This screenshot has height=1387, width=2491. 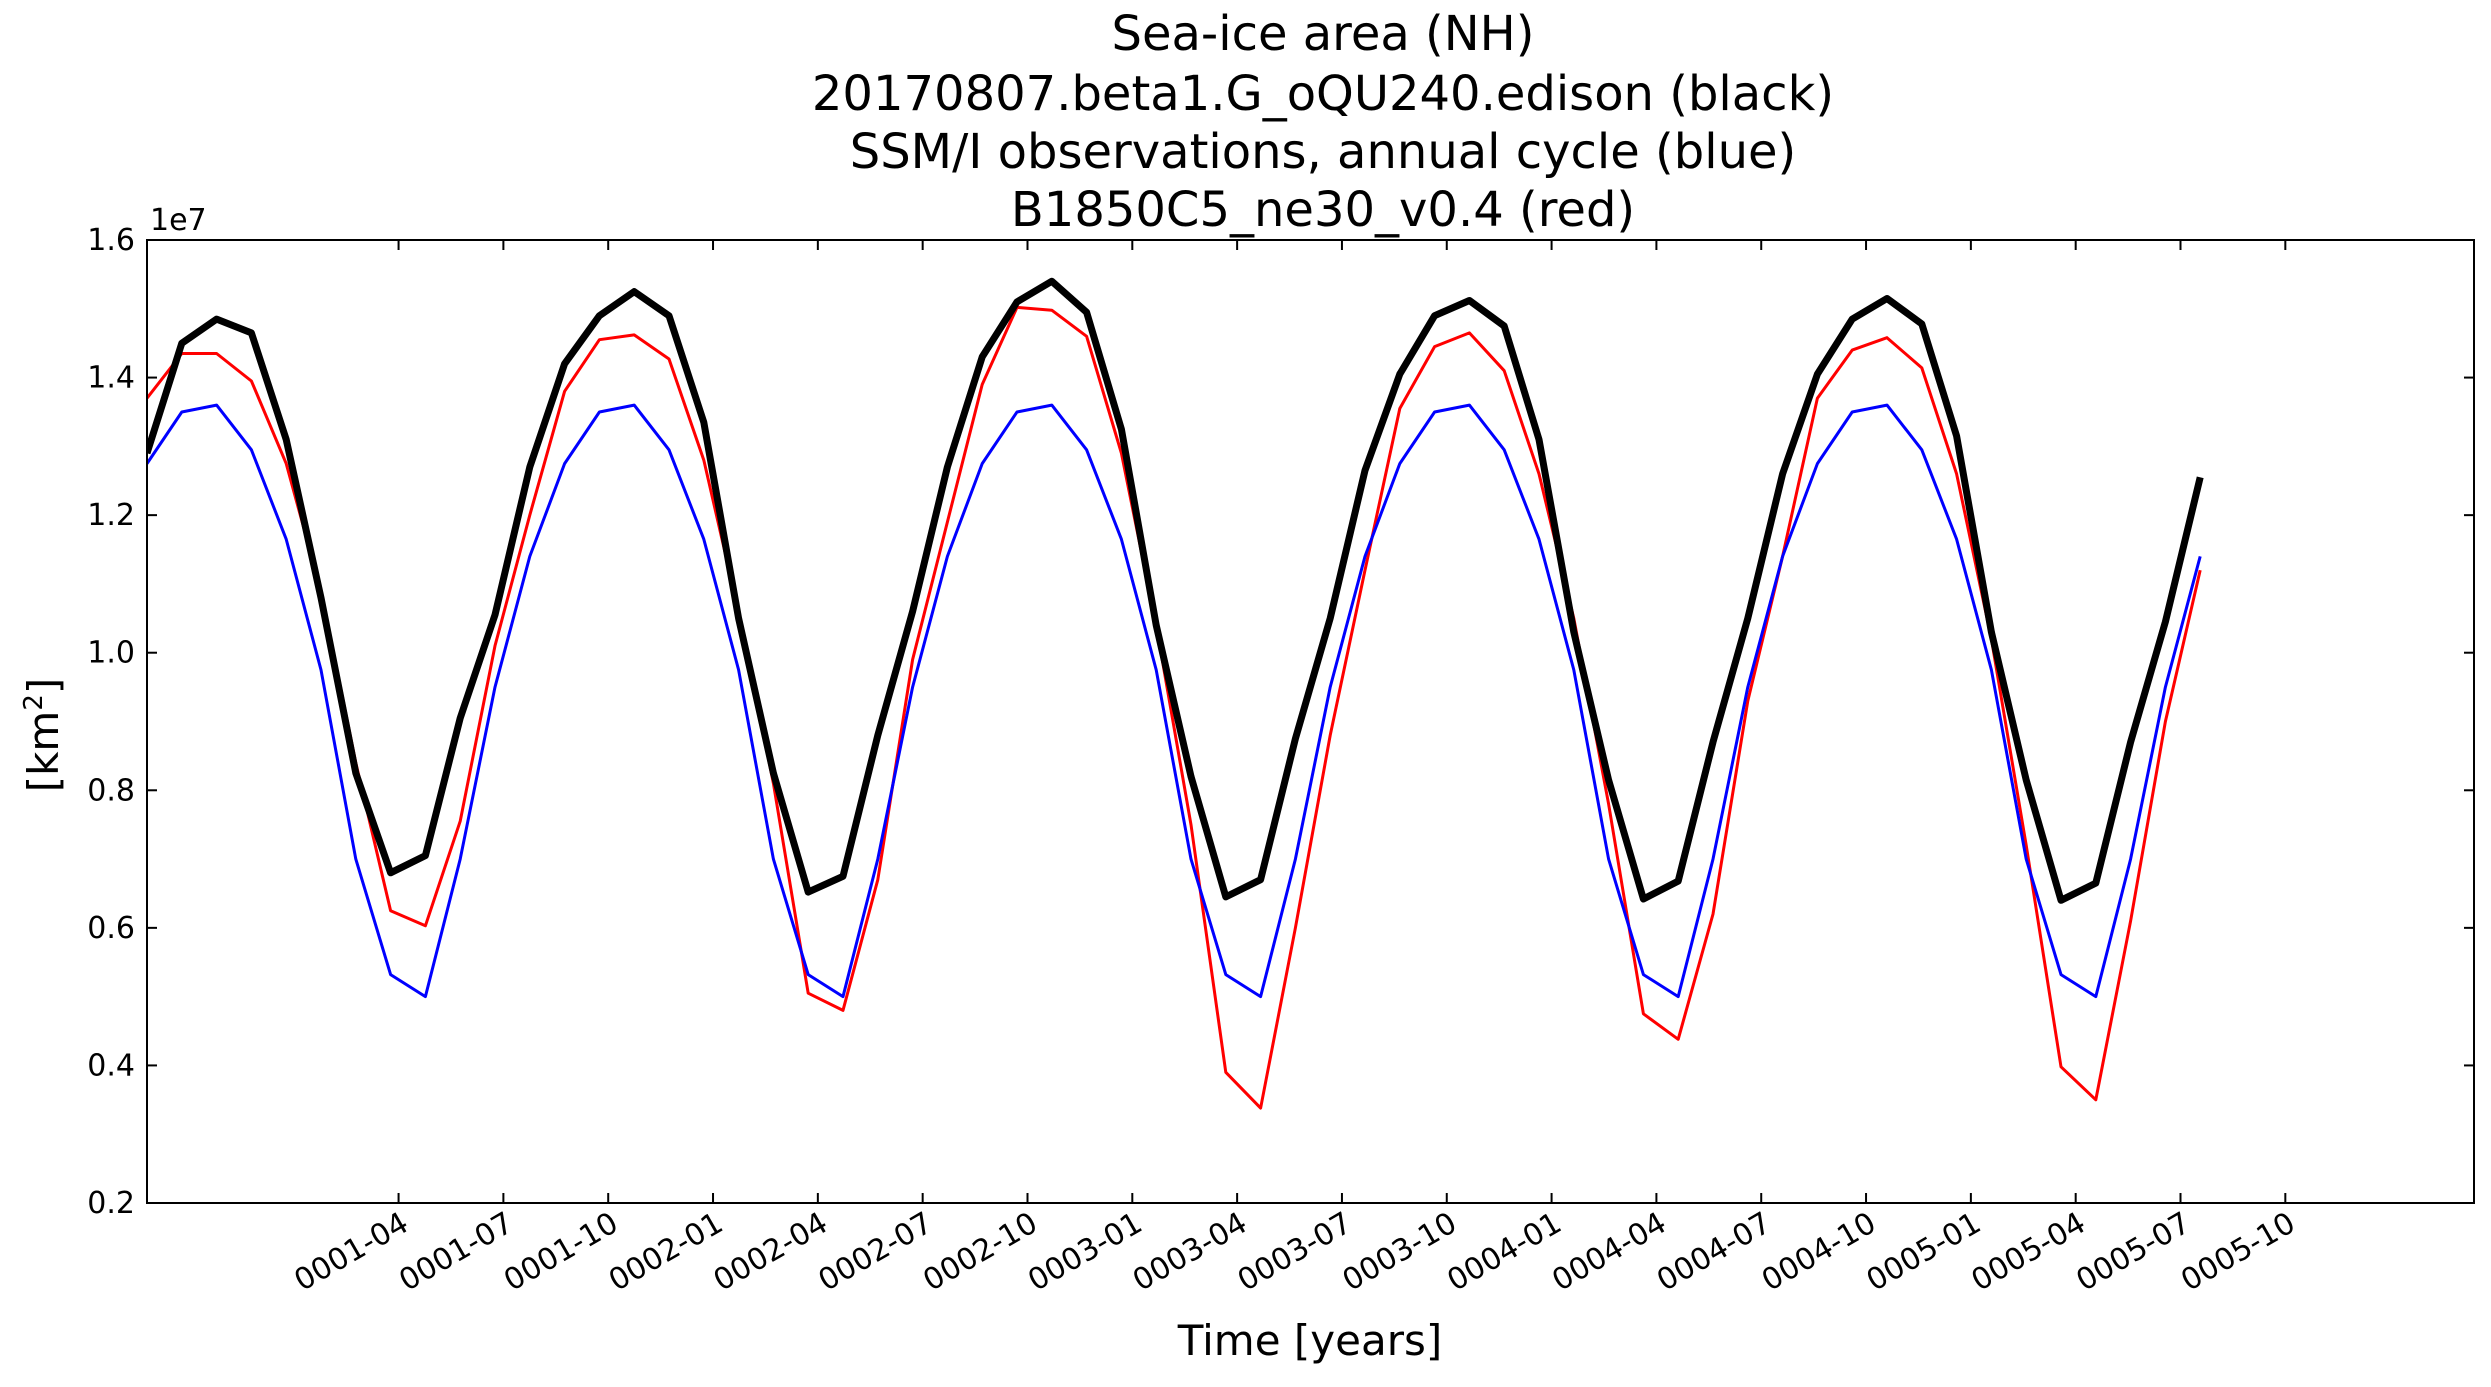 What do you see at coordinates (111, 515) in the screenshot?
I see `y-tick-label: 1.2` at bounding box center [111, 515].